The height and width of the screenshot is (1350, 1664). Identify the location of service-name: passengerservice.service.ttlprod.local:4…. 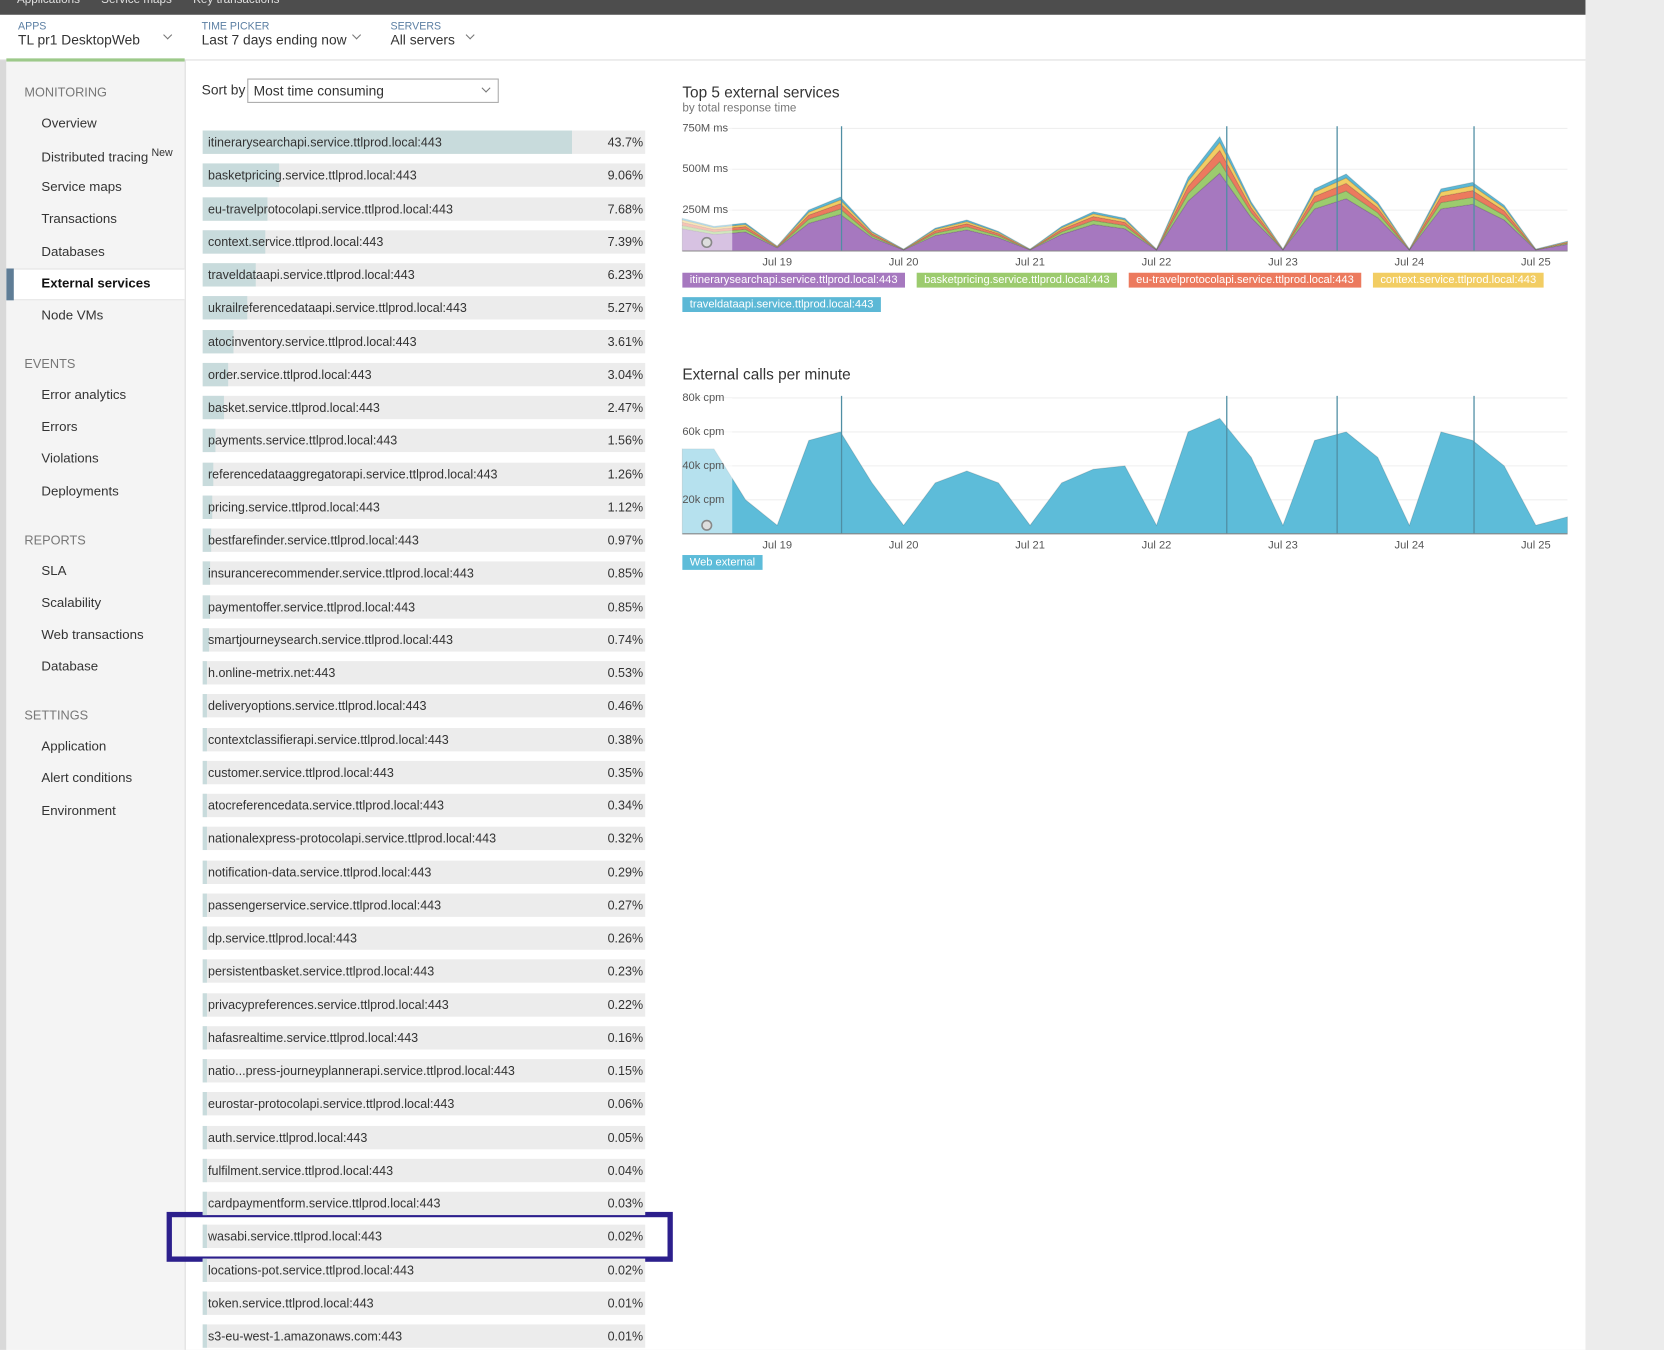
(324, 905).